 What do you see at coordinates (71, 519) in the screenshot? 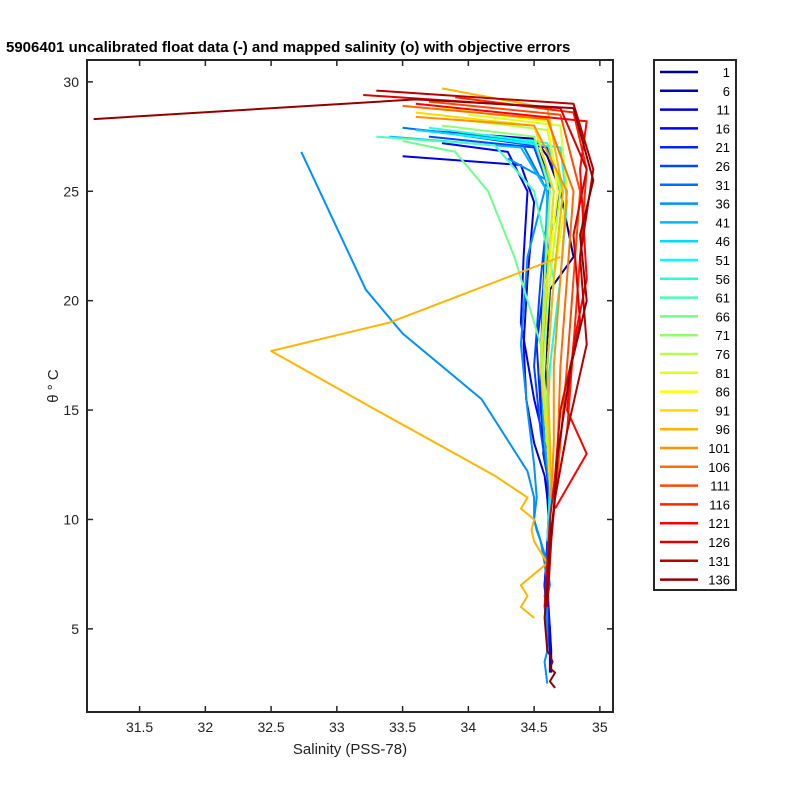
I see `y-tick-label: 10` at bounding box center [71, 519].